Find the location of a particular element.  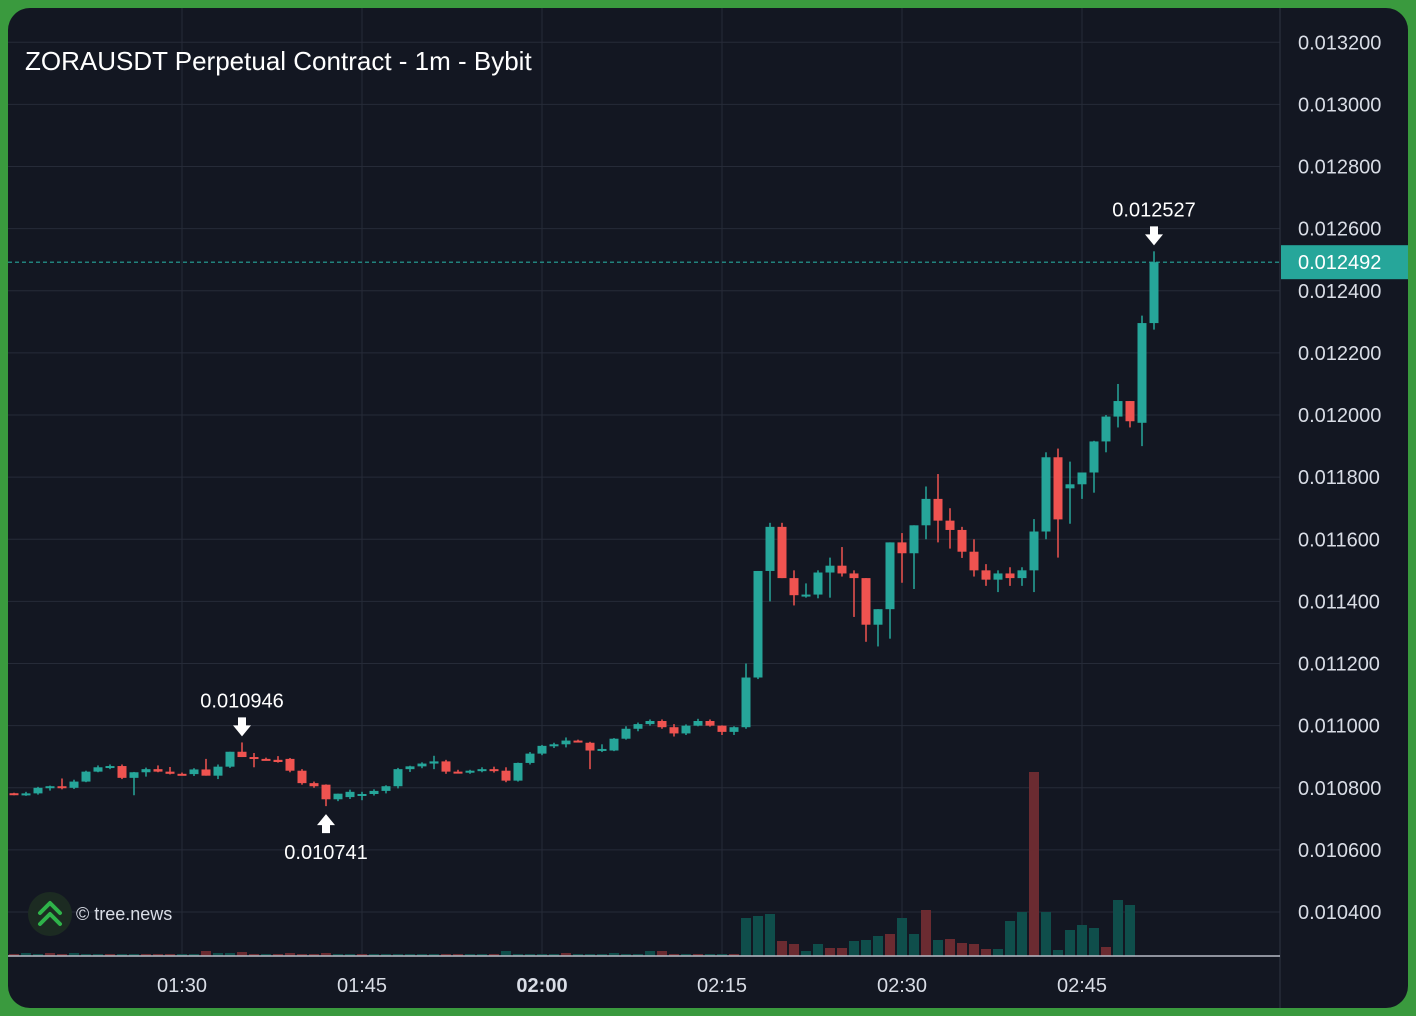

y-tick-label: 0.012000 is located at coordinates (1339, 416).